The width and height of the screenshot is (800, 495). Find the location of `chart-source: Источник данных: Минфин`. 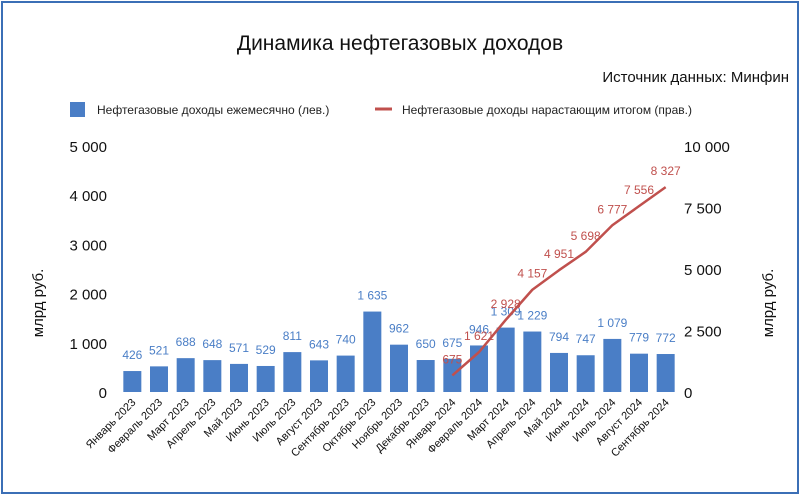

chart-source: Источник данных: Минфин is located at coordinates (695, 77).